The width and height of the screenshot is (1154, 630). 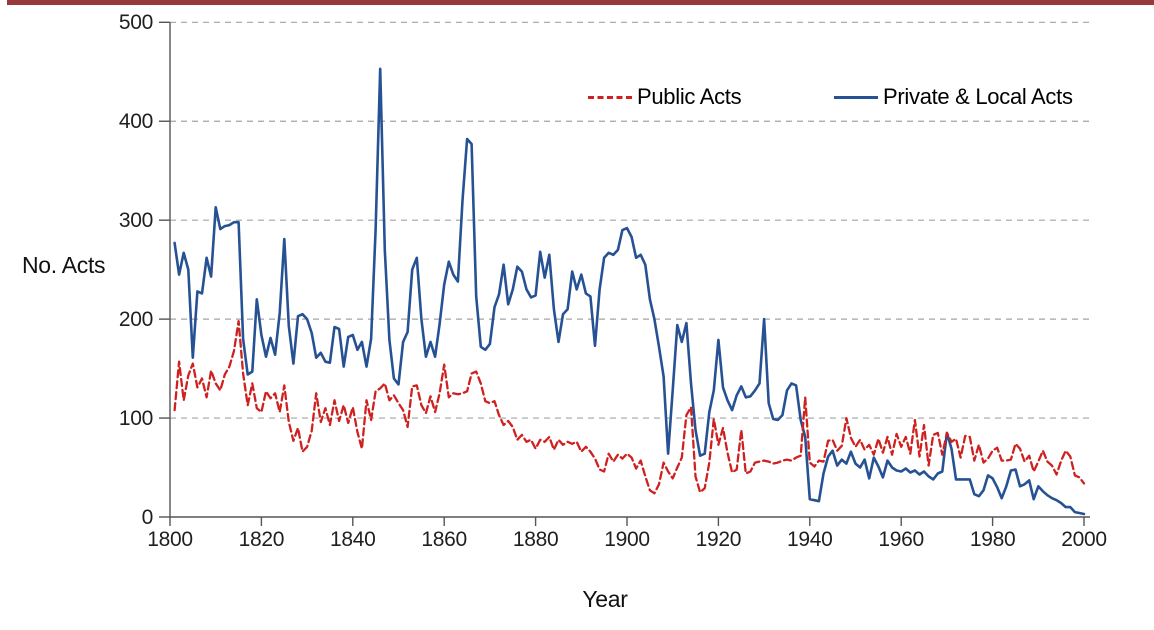 What do you see at coordinates (689, 96) in the screenshot?
I see `legend-label-public-acts: Public Acts` at bounding box center [689, 96].